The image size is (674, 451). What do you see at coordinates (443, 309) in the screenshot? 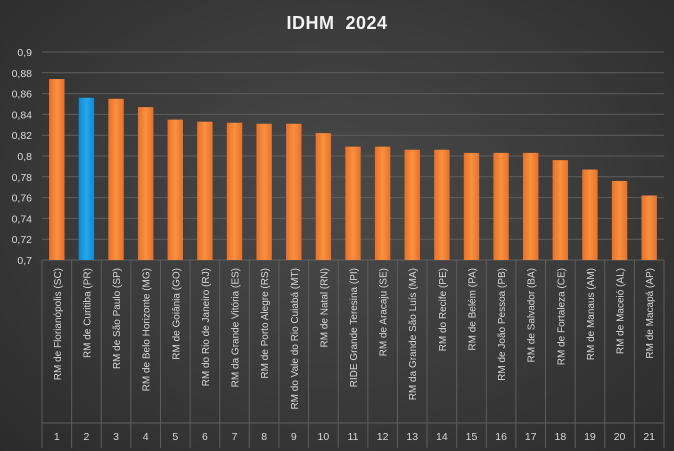
I see `x-category-label: RM do Recife (PE)` at bounding box center [443, 309].